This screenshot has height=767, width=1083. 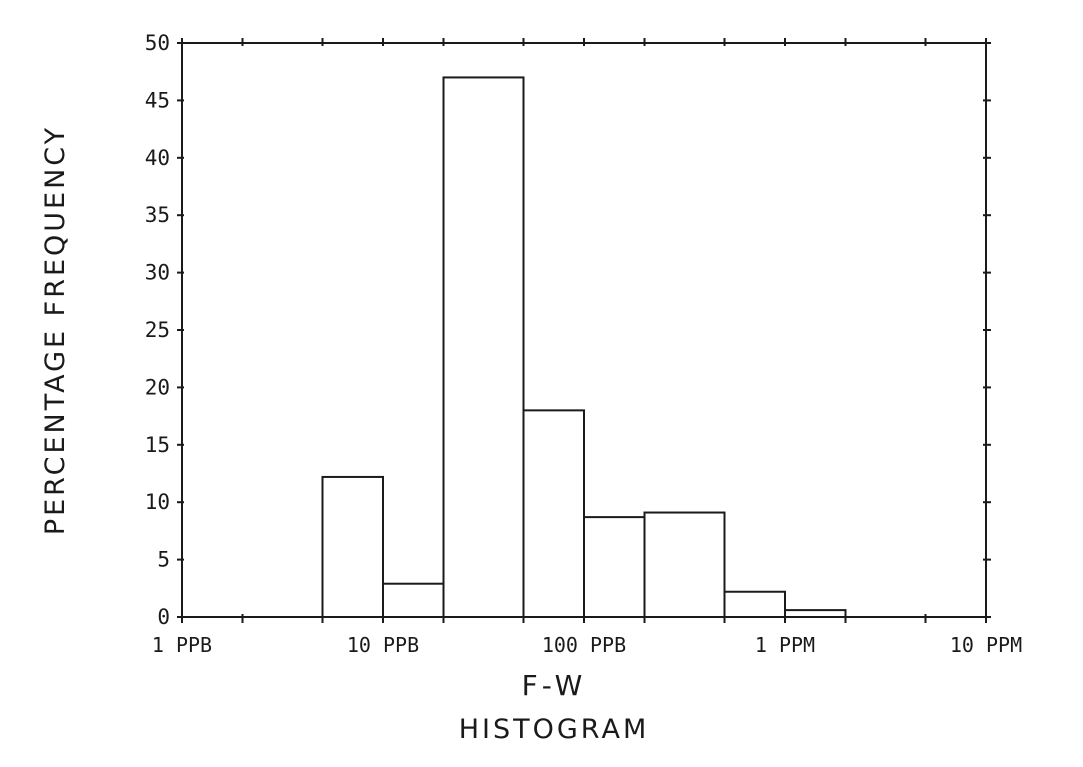 What do you see at coordinates (163, 560) in the screenshot?
I see `y-tick-label: 5` at bounding box center [163, 560].